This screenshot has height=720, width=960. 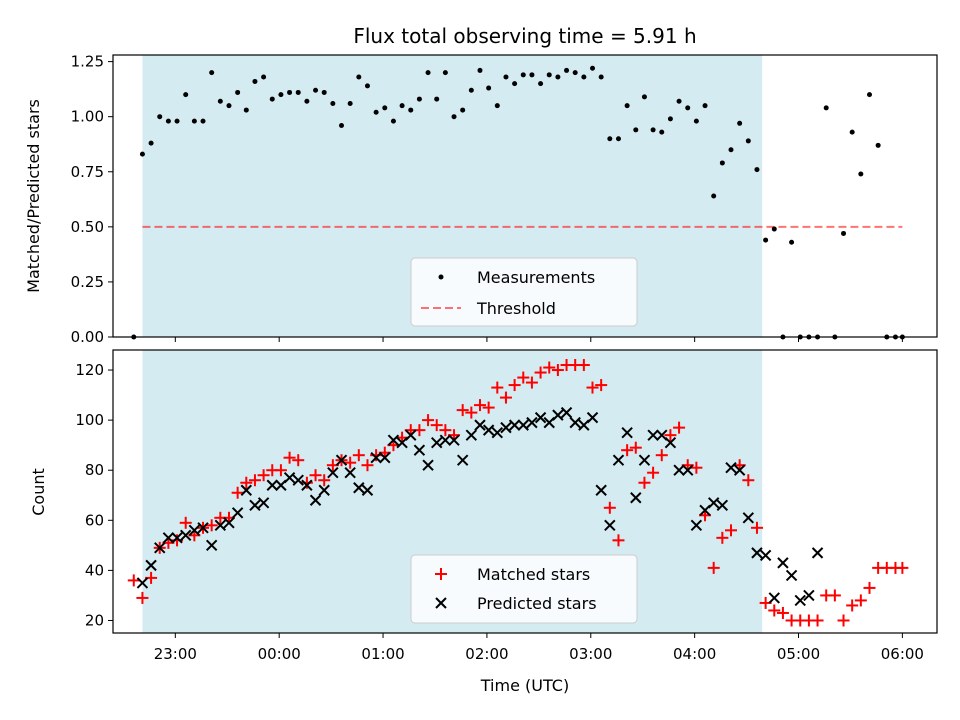 What do you see at coordinates (590, 654) in the screenshot?
I see `x-tick-label: 03:00` at bounding box center [590, 654].